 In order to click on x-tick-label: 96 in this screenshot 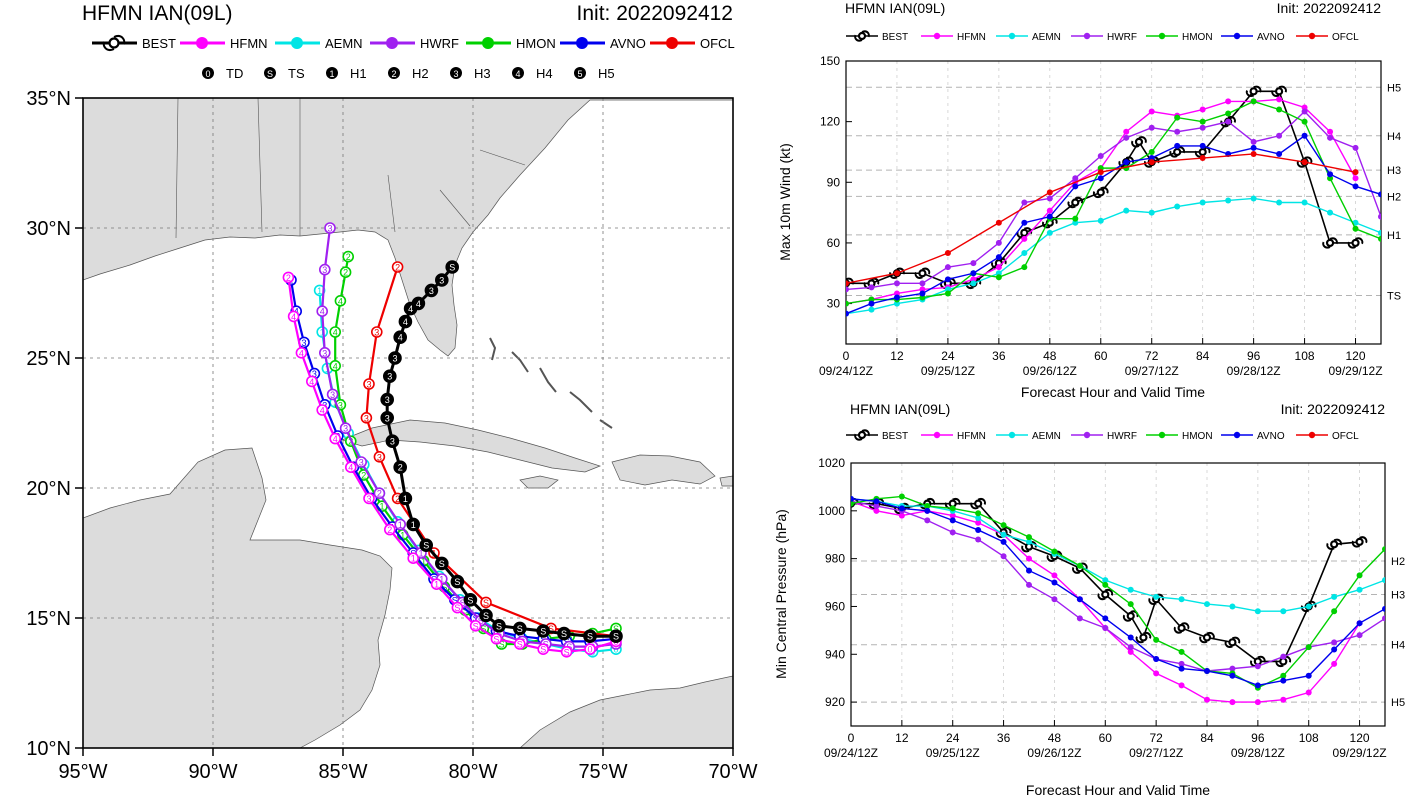, I will do `click(1258, 738)`.